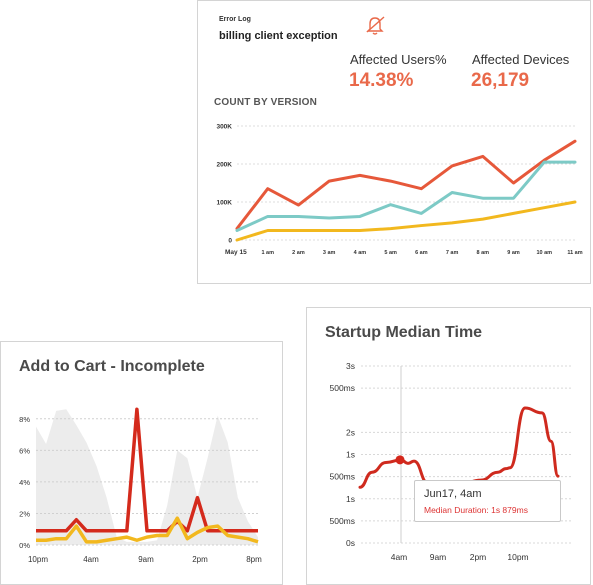 The image size is (593, 585). I want to click on x-tick-label: 3 am, so click(329, 253).